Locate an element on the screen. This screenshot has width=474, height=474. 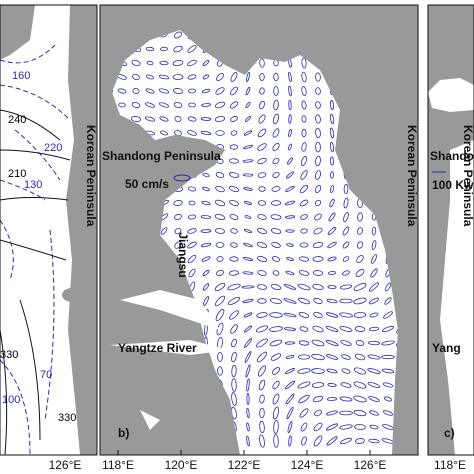
contour-label: 240 is located at coordinates (17, 120).